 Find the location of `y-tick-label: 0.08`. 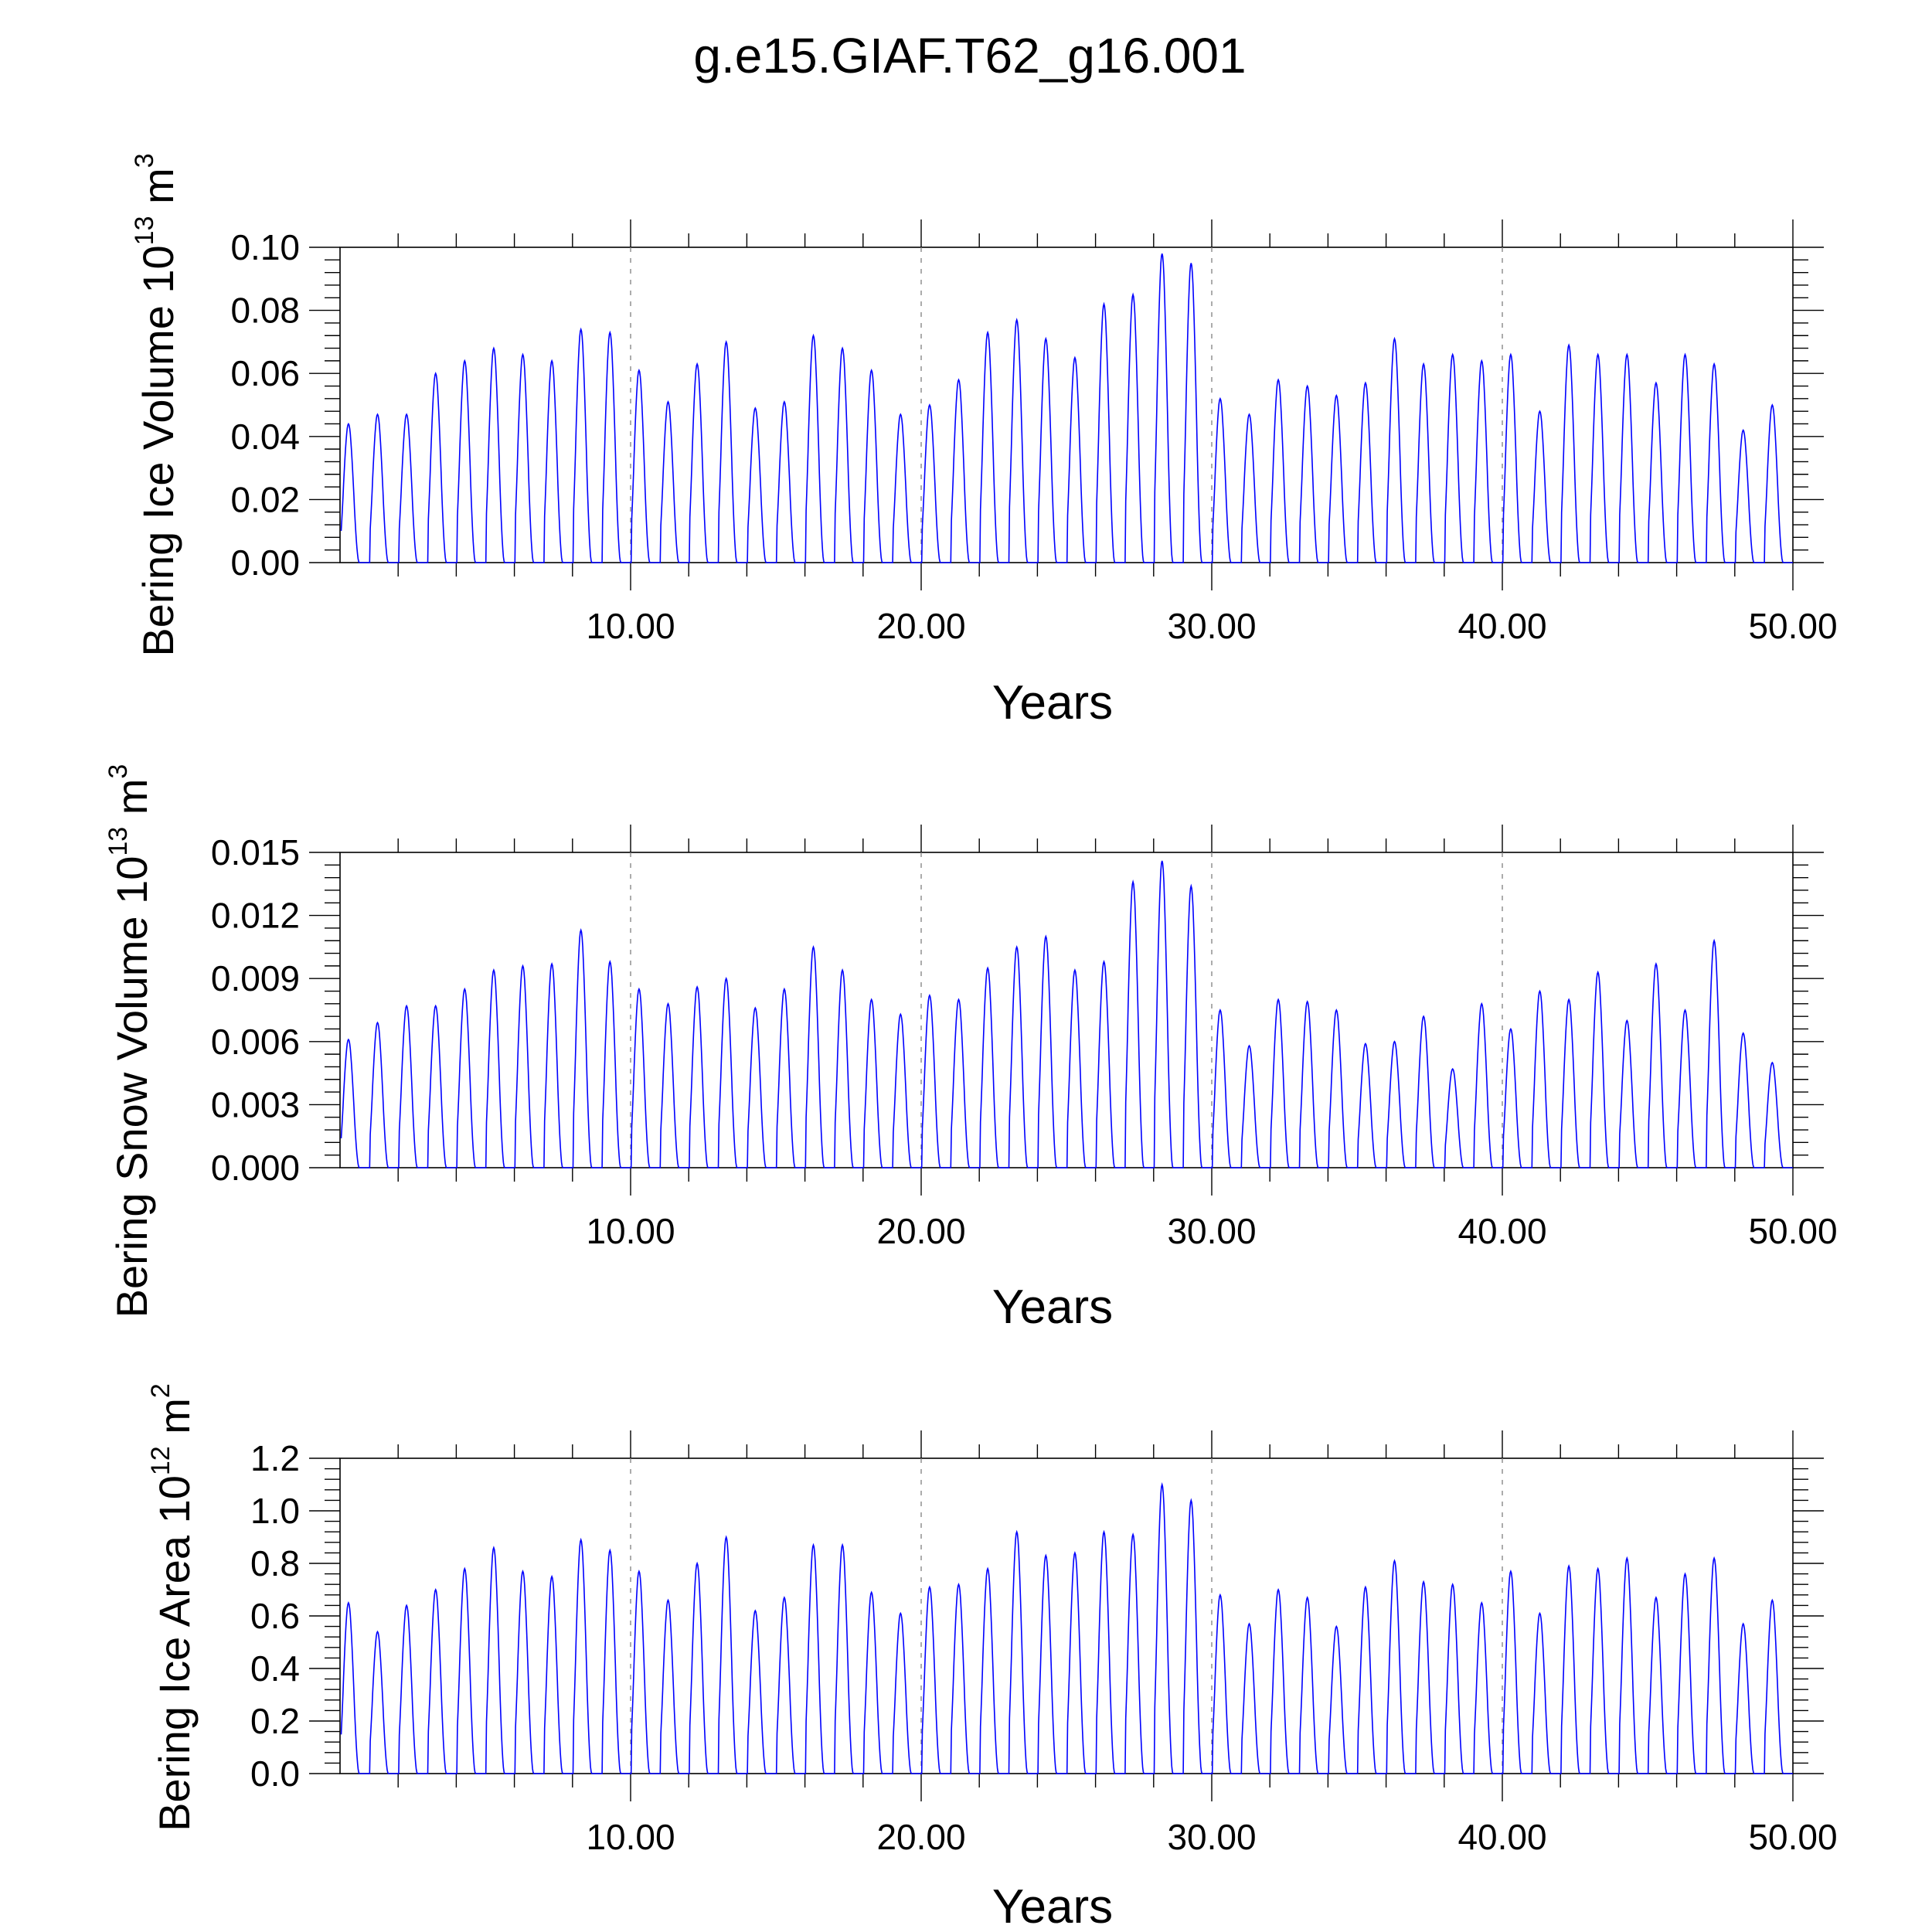

y-tick-label: 0.08 is located at coordinates (265, 311).